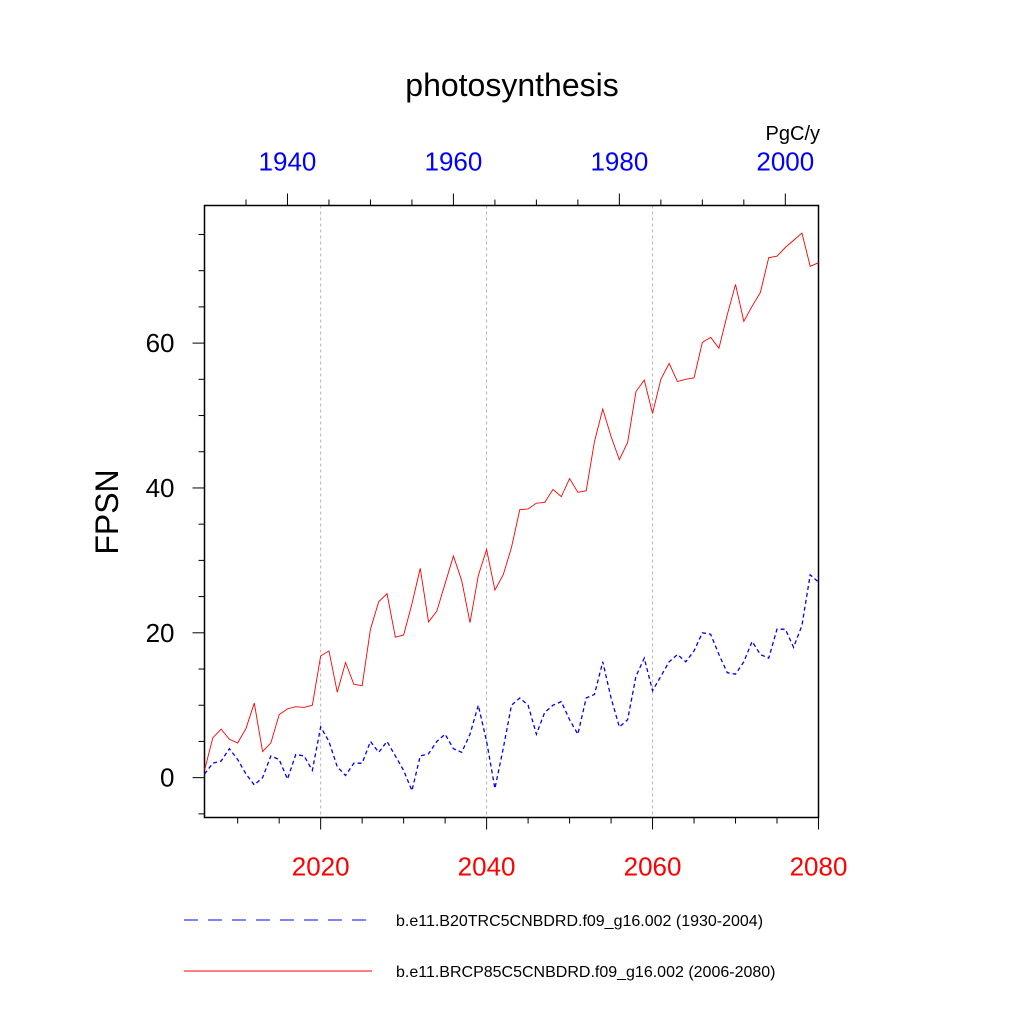 This screenshot has width=1024, height=1024. What do you see at coordinates (487, 867) in the screenshot?
I see `bottom-tick-label-2040: 2040` at bounding box center [487, 867].